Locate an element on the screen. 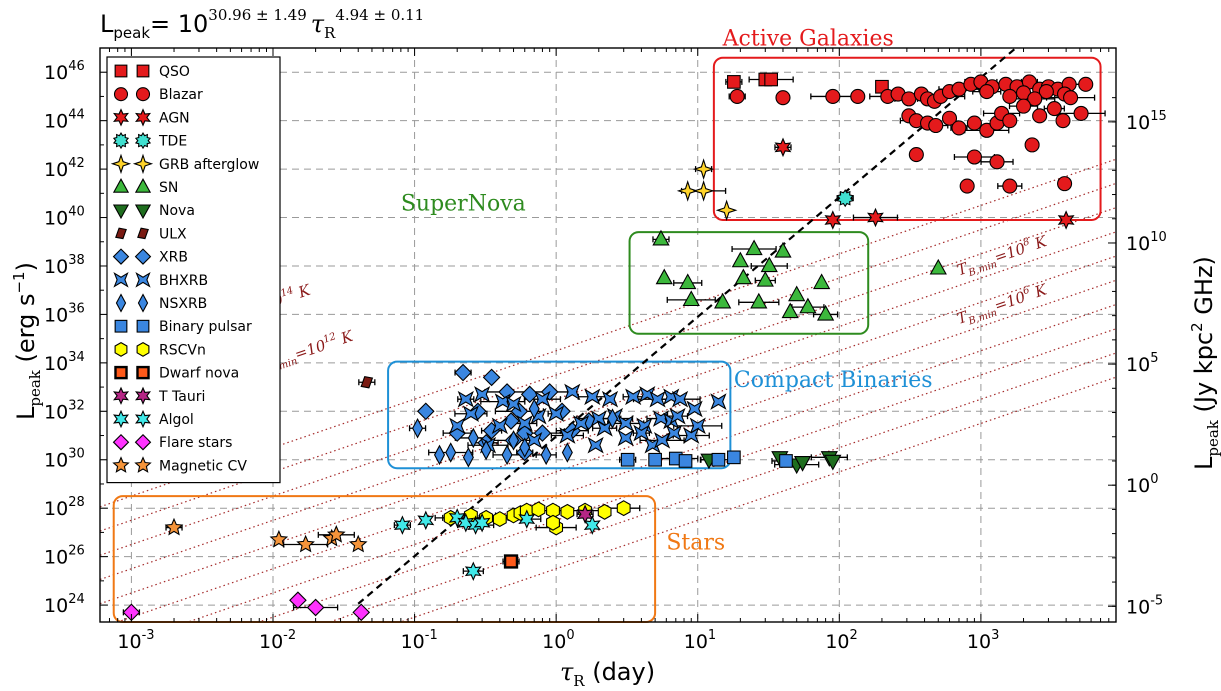 The width and height of the screenshot is (1221, 691). binary-pulsar-point is located at coordinates (718, 459).